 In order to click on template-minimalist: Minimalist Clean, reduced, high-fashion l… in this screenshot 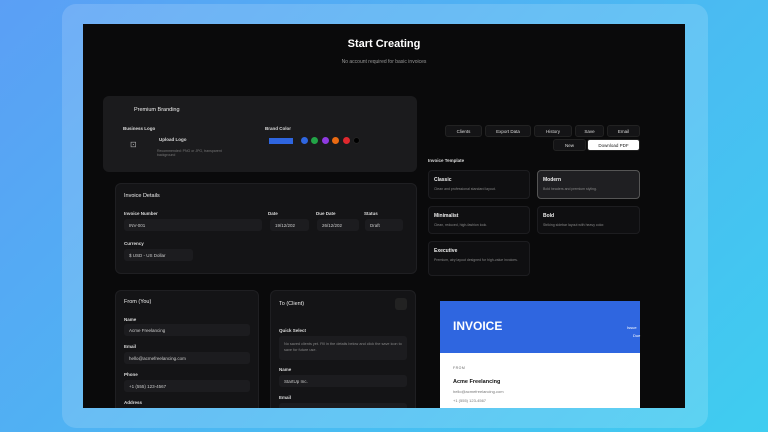, I will do `click(479, 220)`.